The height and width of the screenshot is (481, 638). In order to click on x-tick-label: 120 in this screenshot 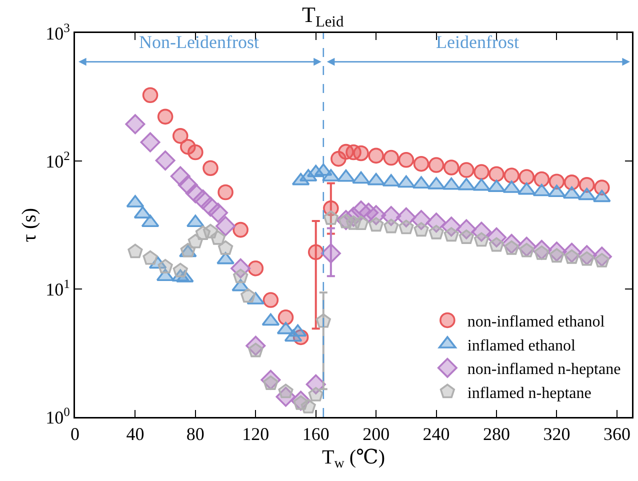, I will do `click(256, 434)`.